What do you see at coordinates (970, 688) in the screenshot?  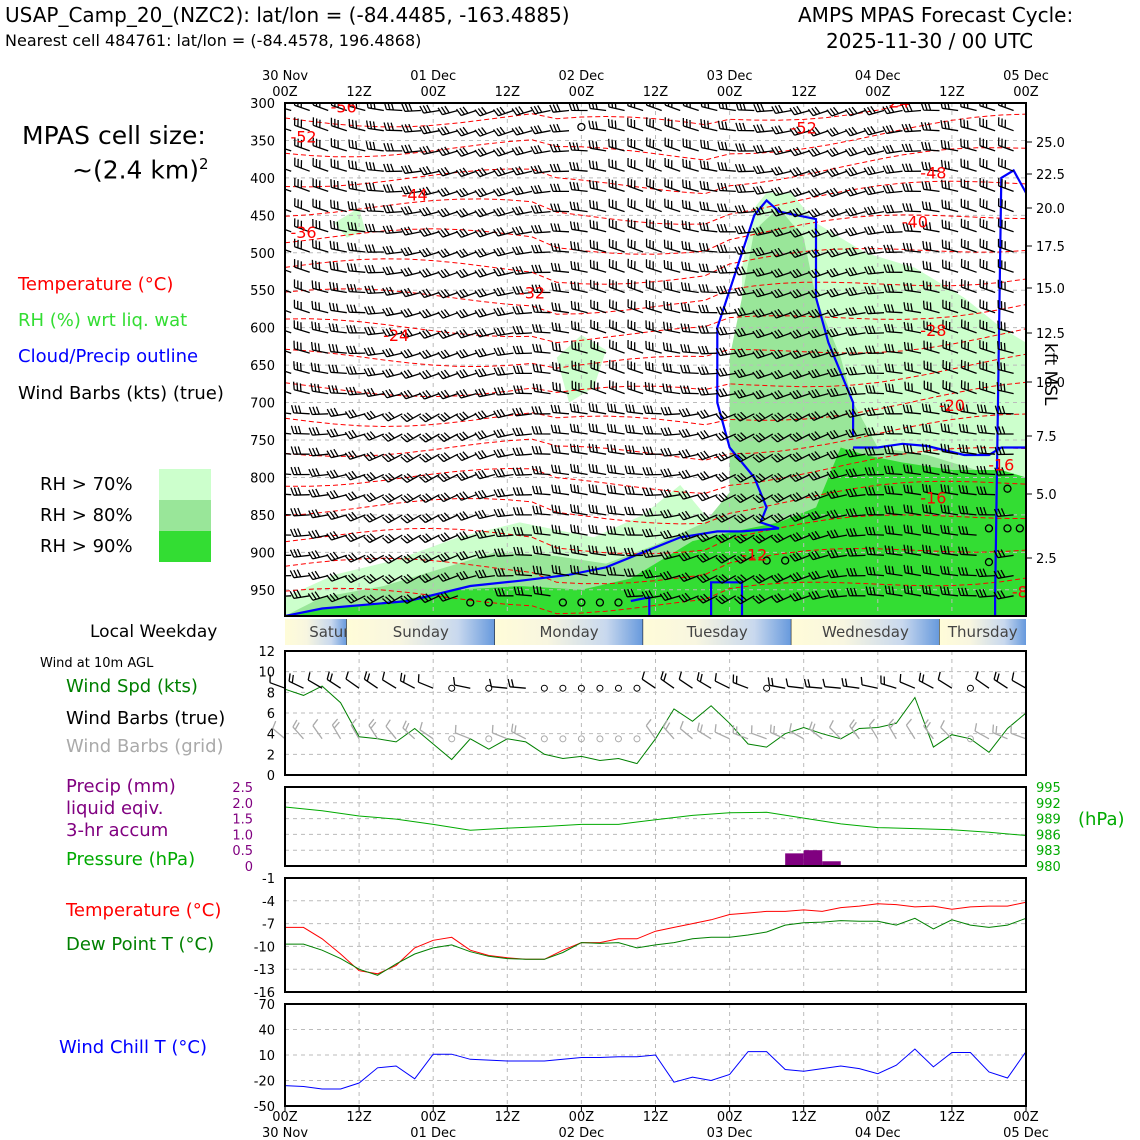 I see `calm-circle-true` at bounding box center [970, 688].